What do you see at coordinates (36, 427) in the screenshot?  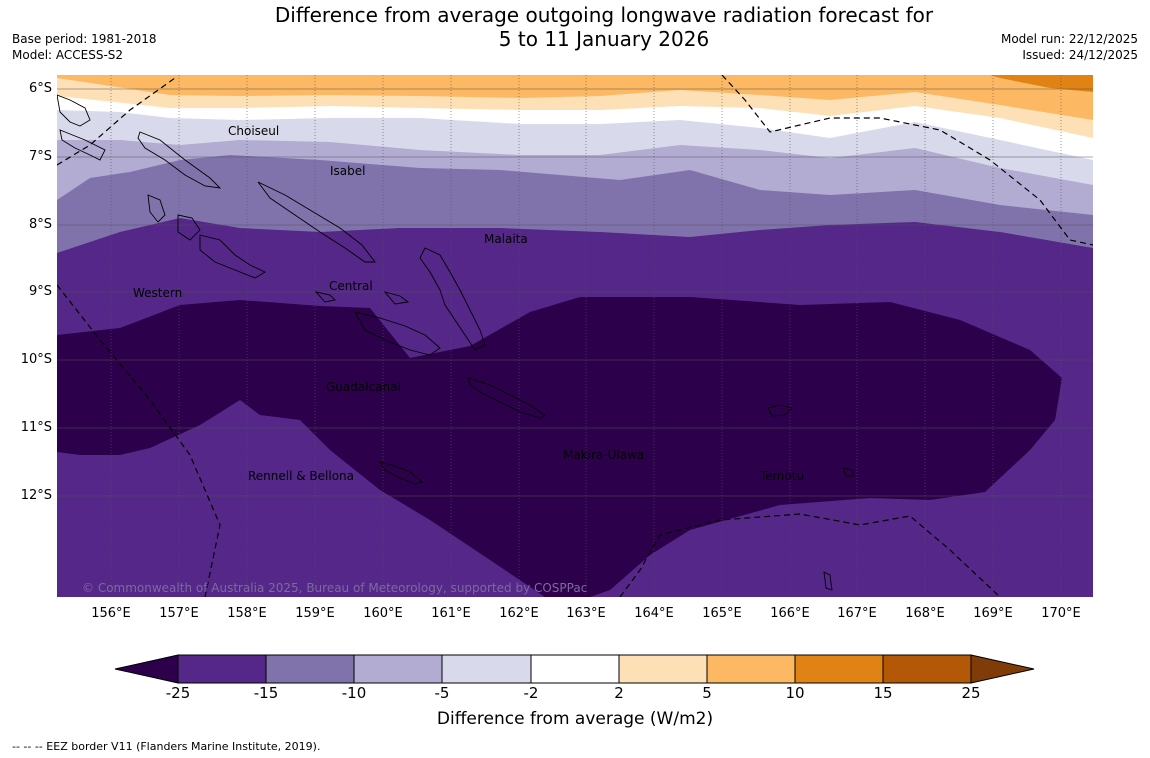 I see `lat-label-11s: 11°S` at bounding box center [36, 427].